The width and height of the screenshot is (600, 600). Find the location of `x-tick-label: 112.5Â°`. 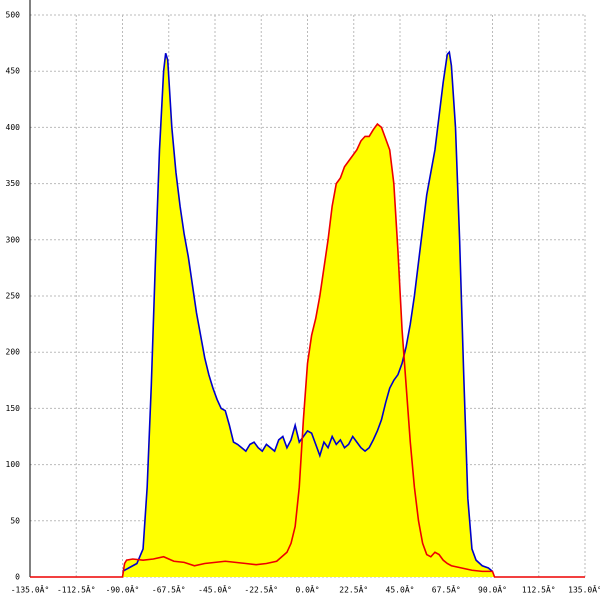

x-tick-label: 112.5Â° is located at coordinates (539, 589).